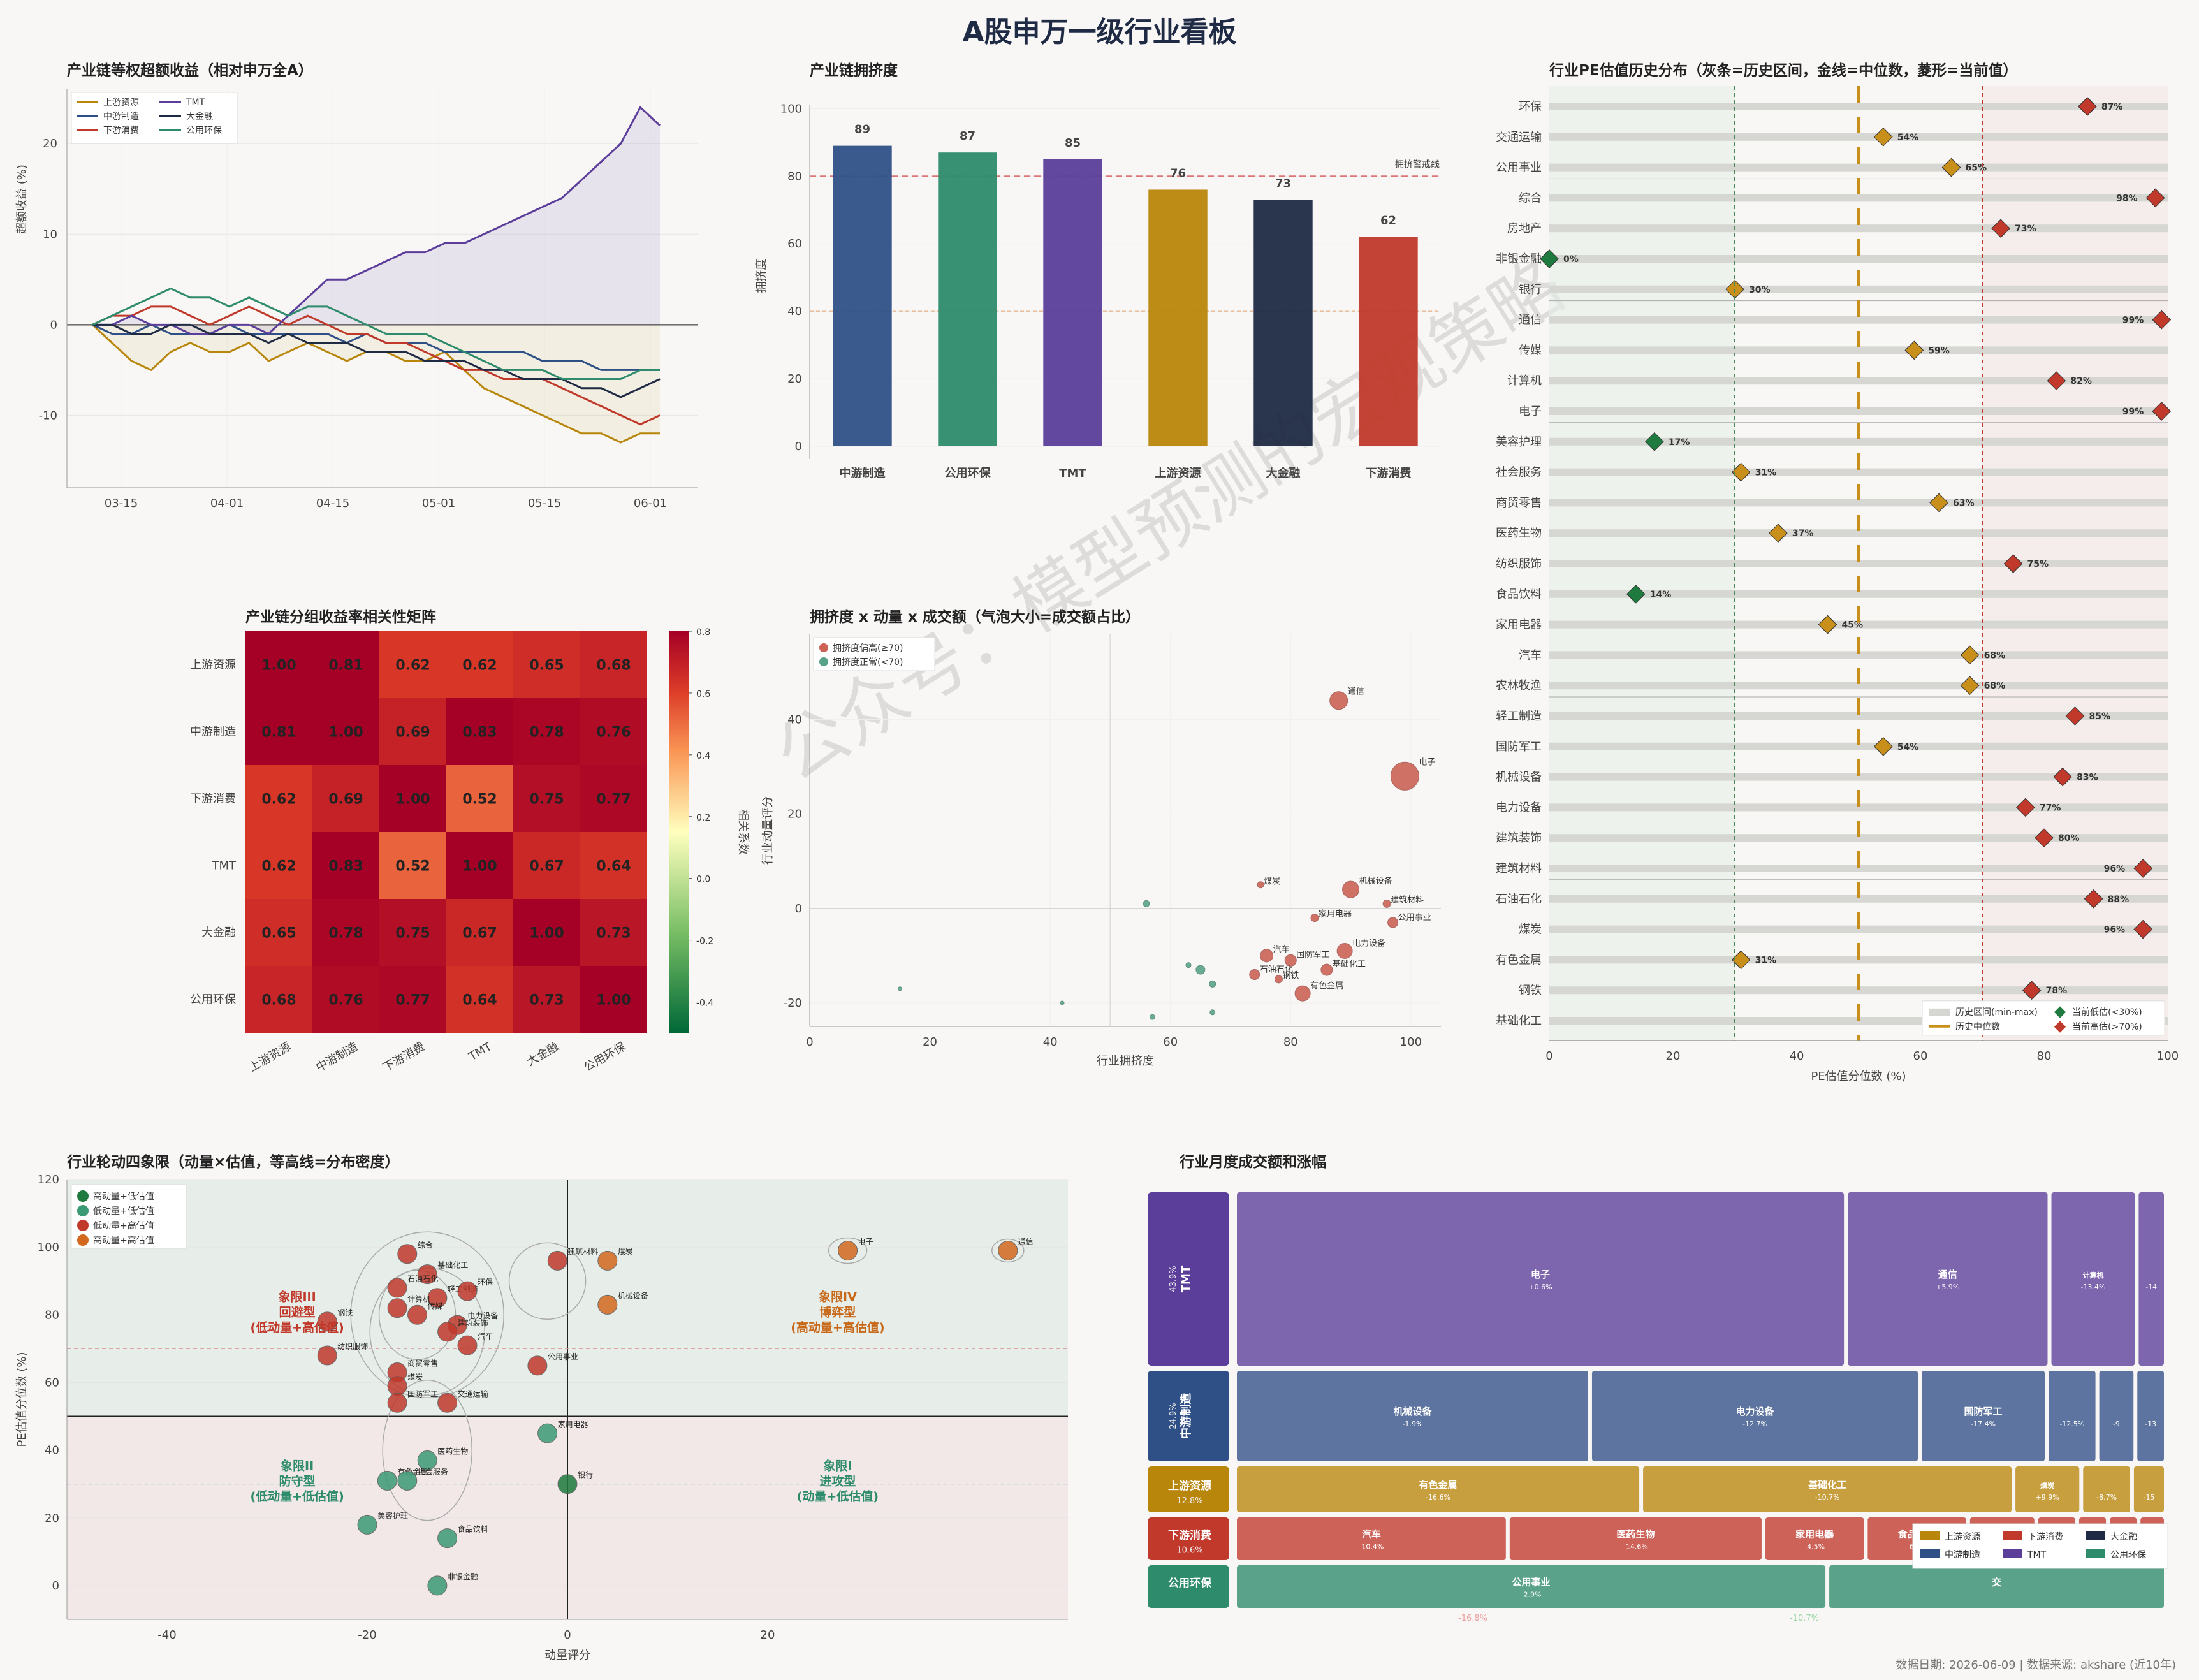  Describe the element at coordinates (1388, 341) in the screenshot. I see `bar-下游消费` at that location.